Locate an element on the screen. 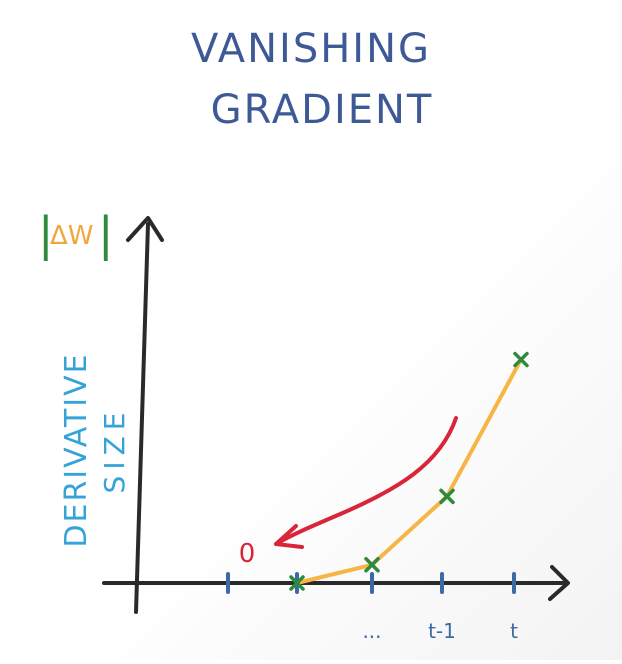 Image resolution: width=622 pixels, height=664 pixels. x-axis-tick-label: t is located at coordinates (514, 631).